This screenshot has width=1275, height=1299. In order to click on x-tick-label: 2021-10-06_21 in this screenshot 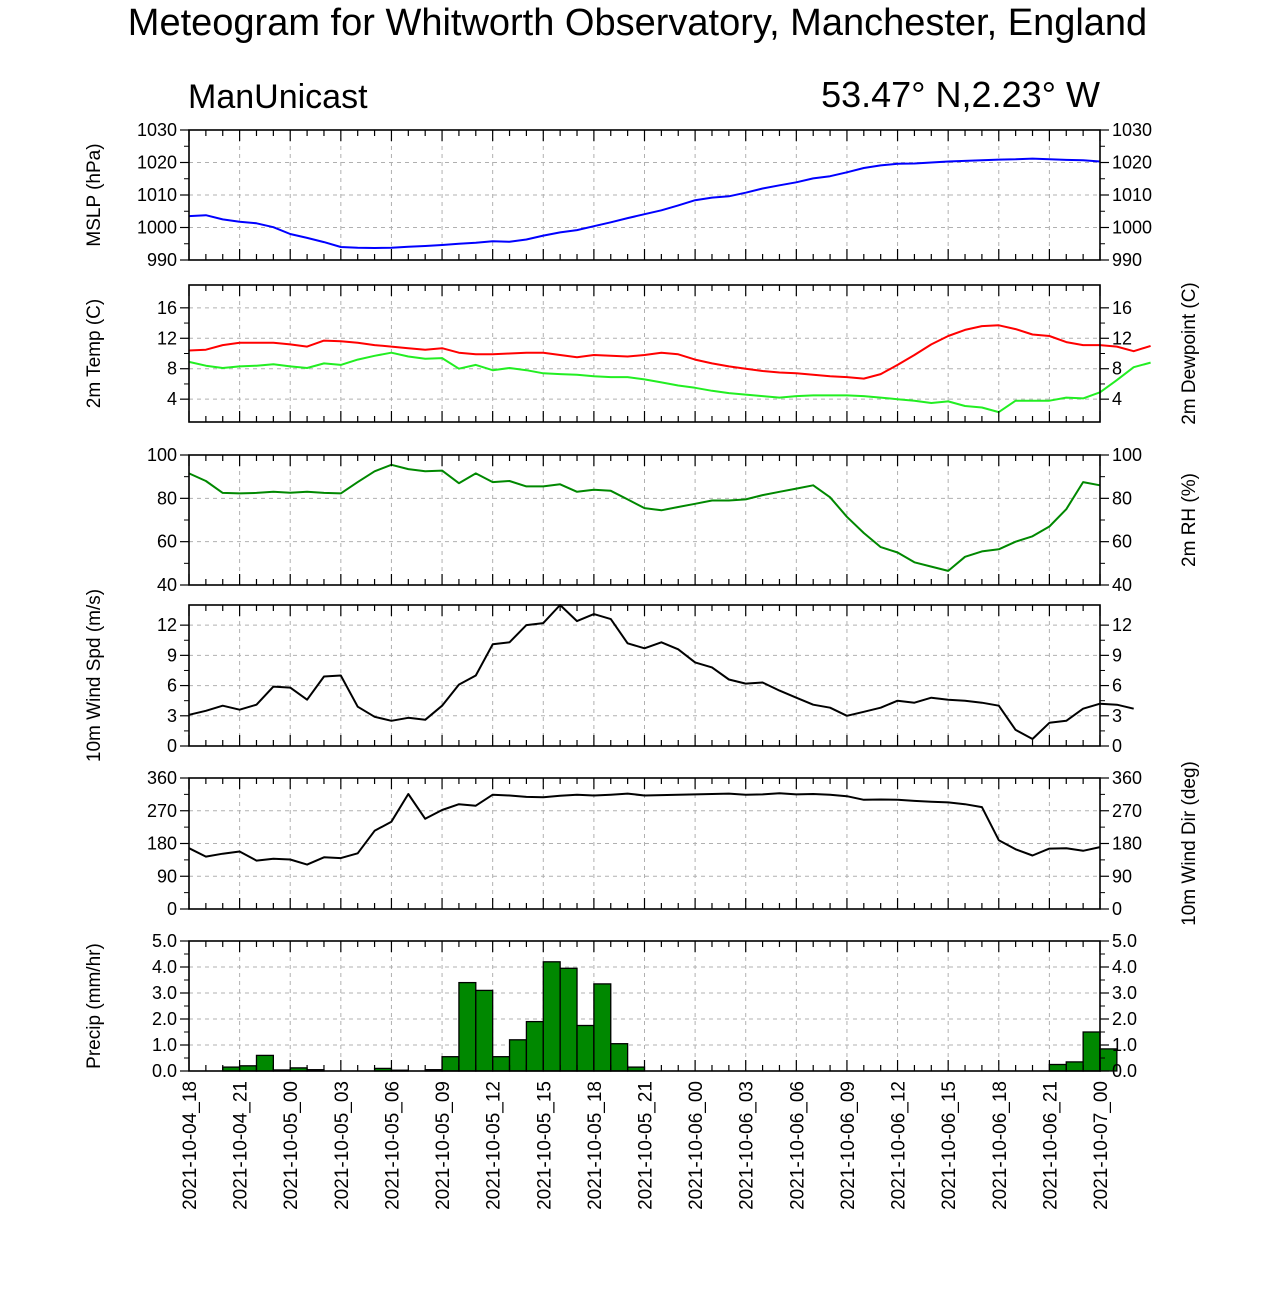, I will do `click(1050, 1145)`.